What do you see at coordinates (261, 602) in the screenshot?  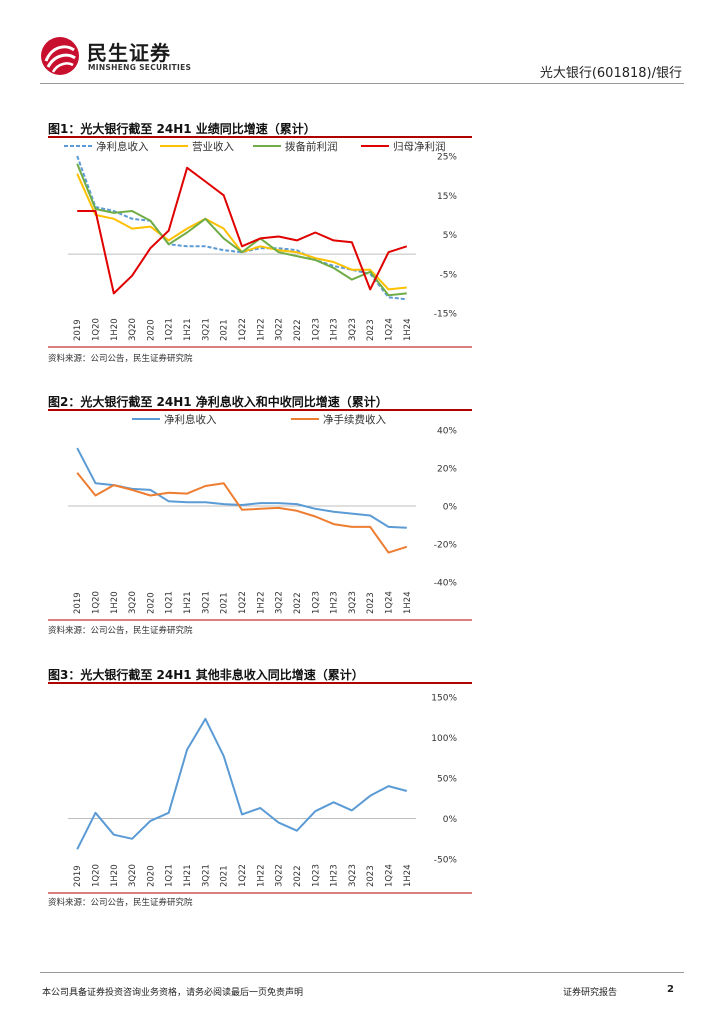 I see `x-tick-label: 1H22` at bounding box center [261, 602].